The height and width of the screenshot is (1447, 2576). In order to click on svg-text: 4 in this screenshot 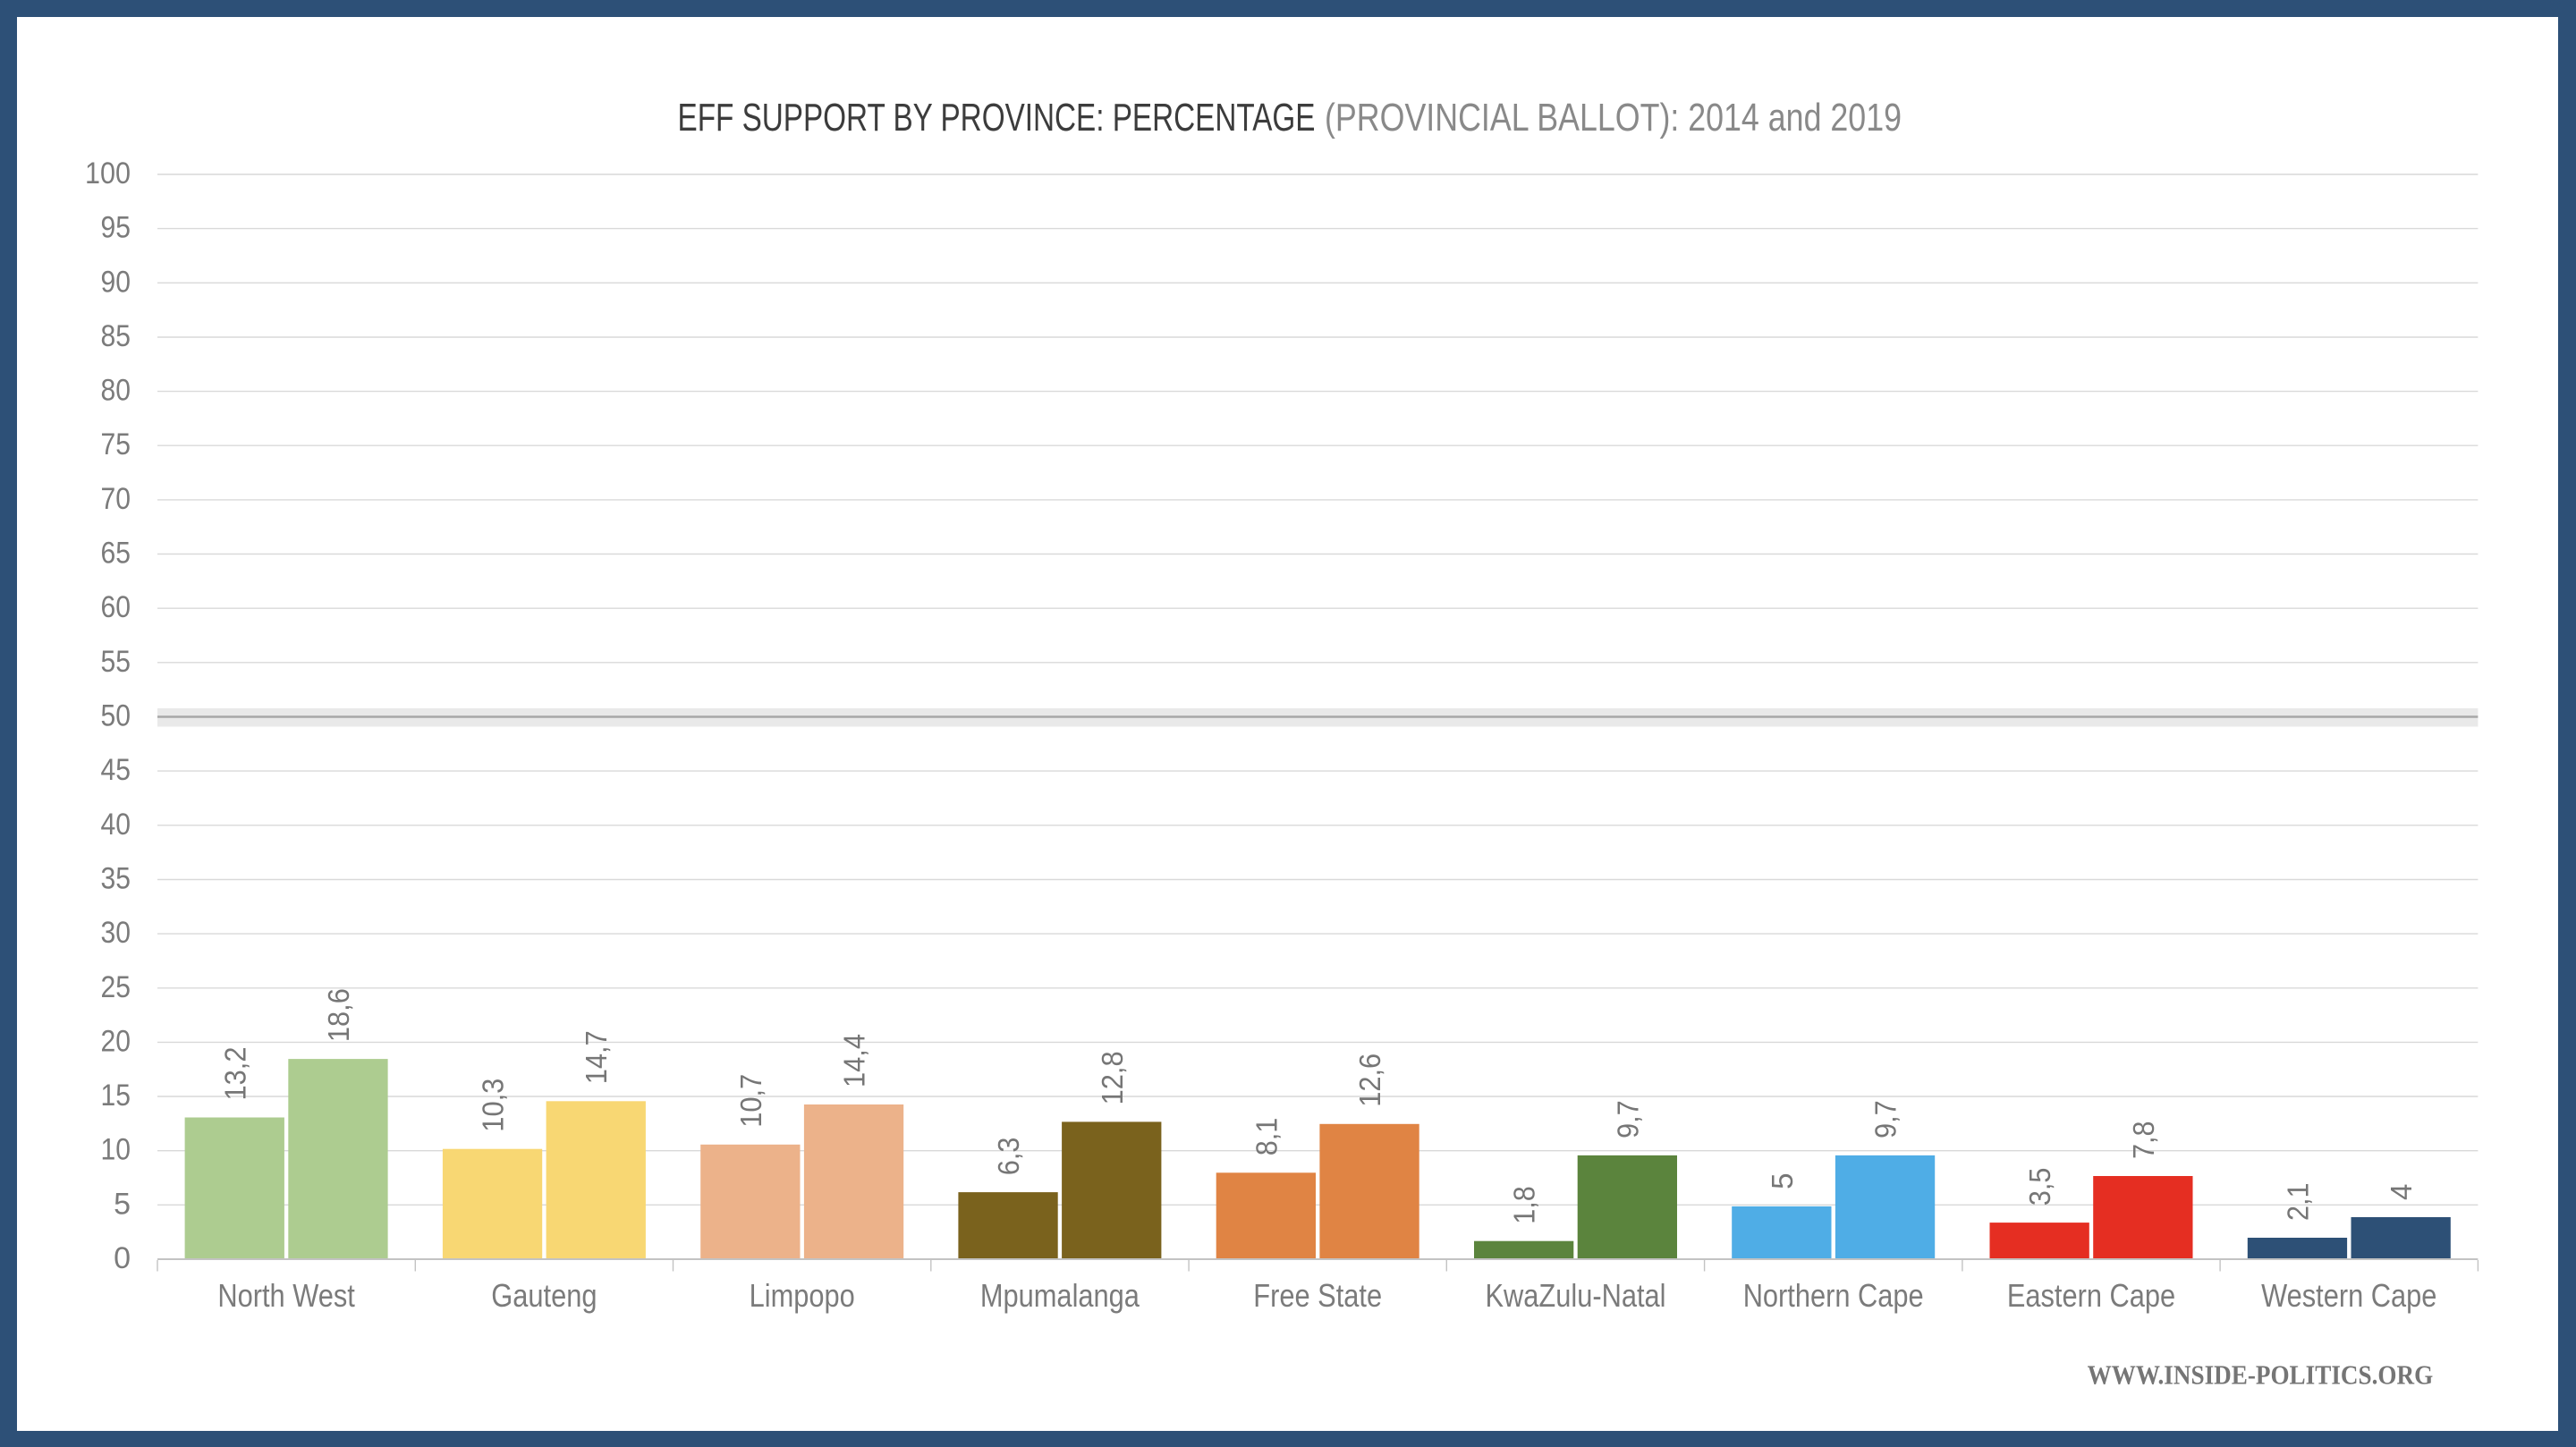, I will do `click(2401, 1192)`.